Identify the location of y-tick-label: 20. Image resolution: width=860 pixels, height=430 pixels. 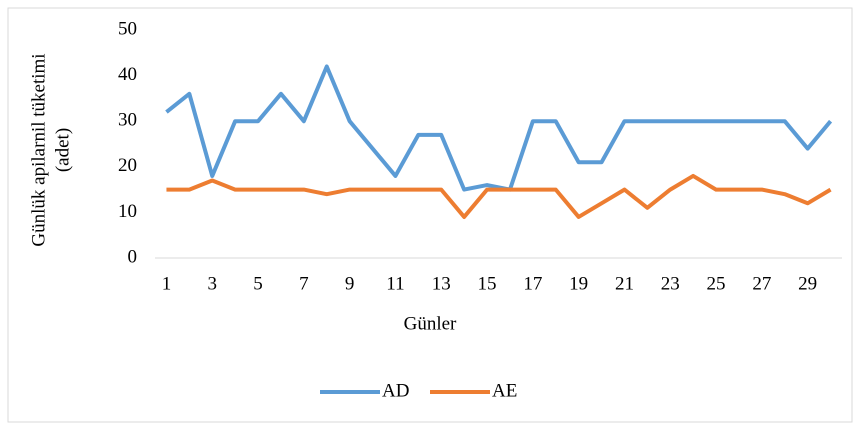
(127, 165).